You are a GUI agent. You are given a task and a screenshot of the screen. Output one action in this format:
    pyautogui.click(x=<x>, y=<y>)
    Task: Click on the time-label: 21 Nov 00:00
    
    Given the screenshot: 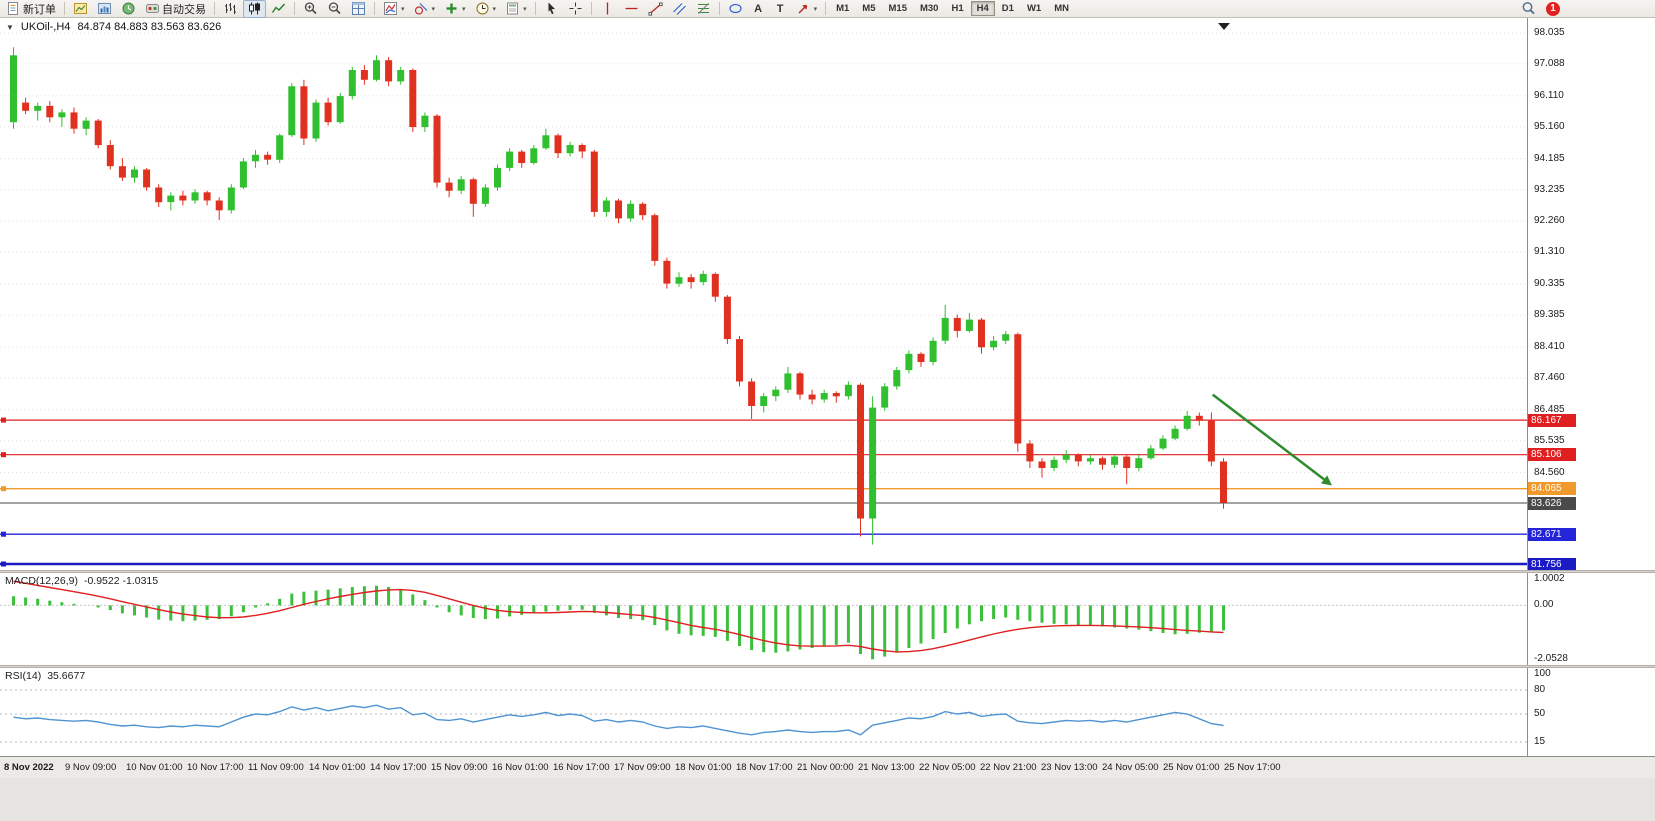 What is the action you would take?
    pyautogui.click(x=825, y=767)
    